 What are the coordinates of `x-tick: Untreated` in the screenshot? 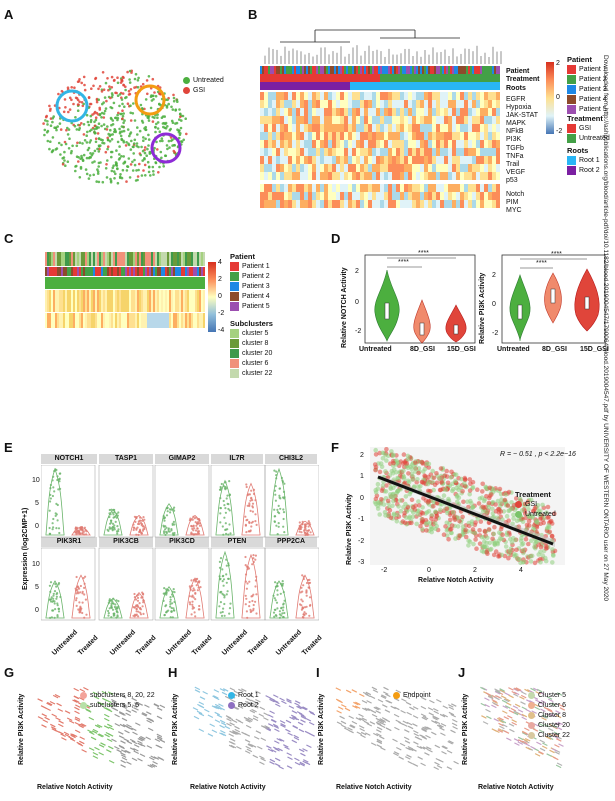 It's located at (513, 349).